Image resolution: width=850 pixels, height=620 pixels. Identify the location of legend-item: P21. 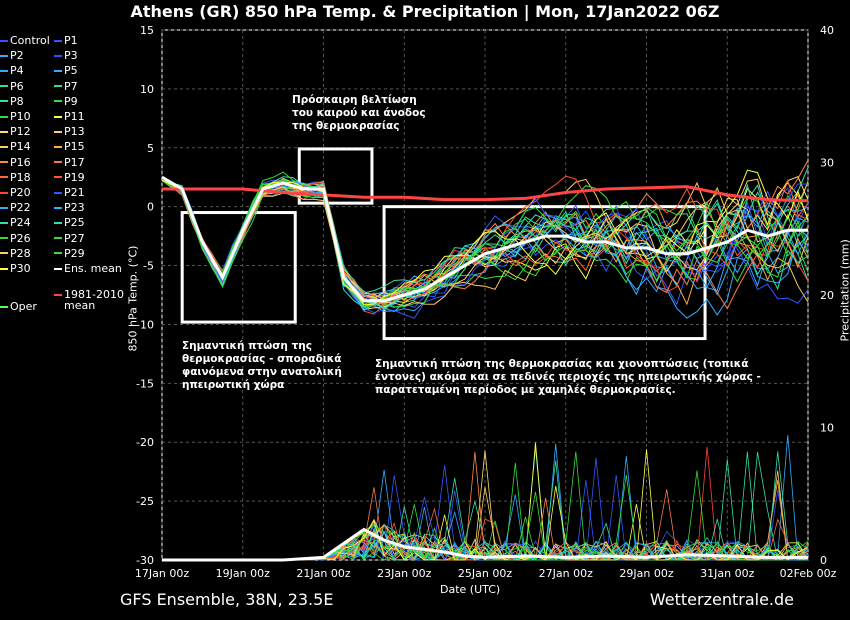
(69, 192).